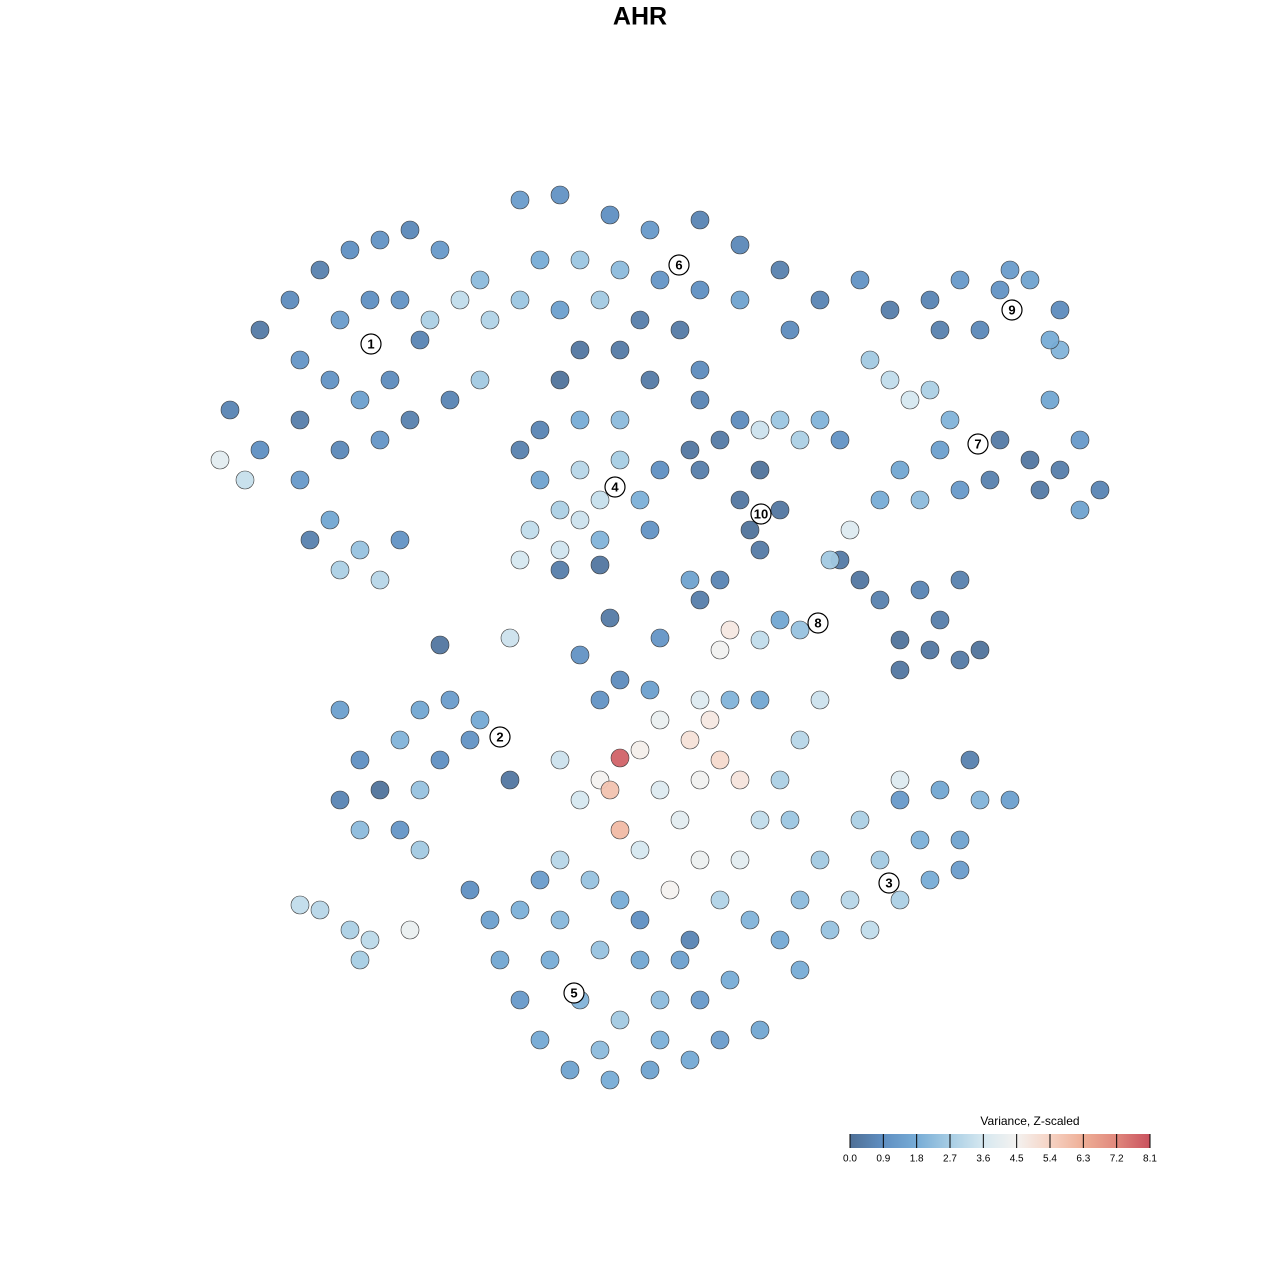 The height and width of the screenshot is (1280, 1280). Describe the element at coordinates (499, 736) in the screenshot. I see `cluster-label: 2` at that location.